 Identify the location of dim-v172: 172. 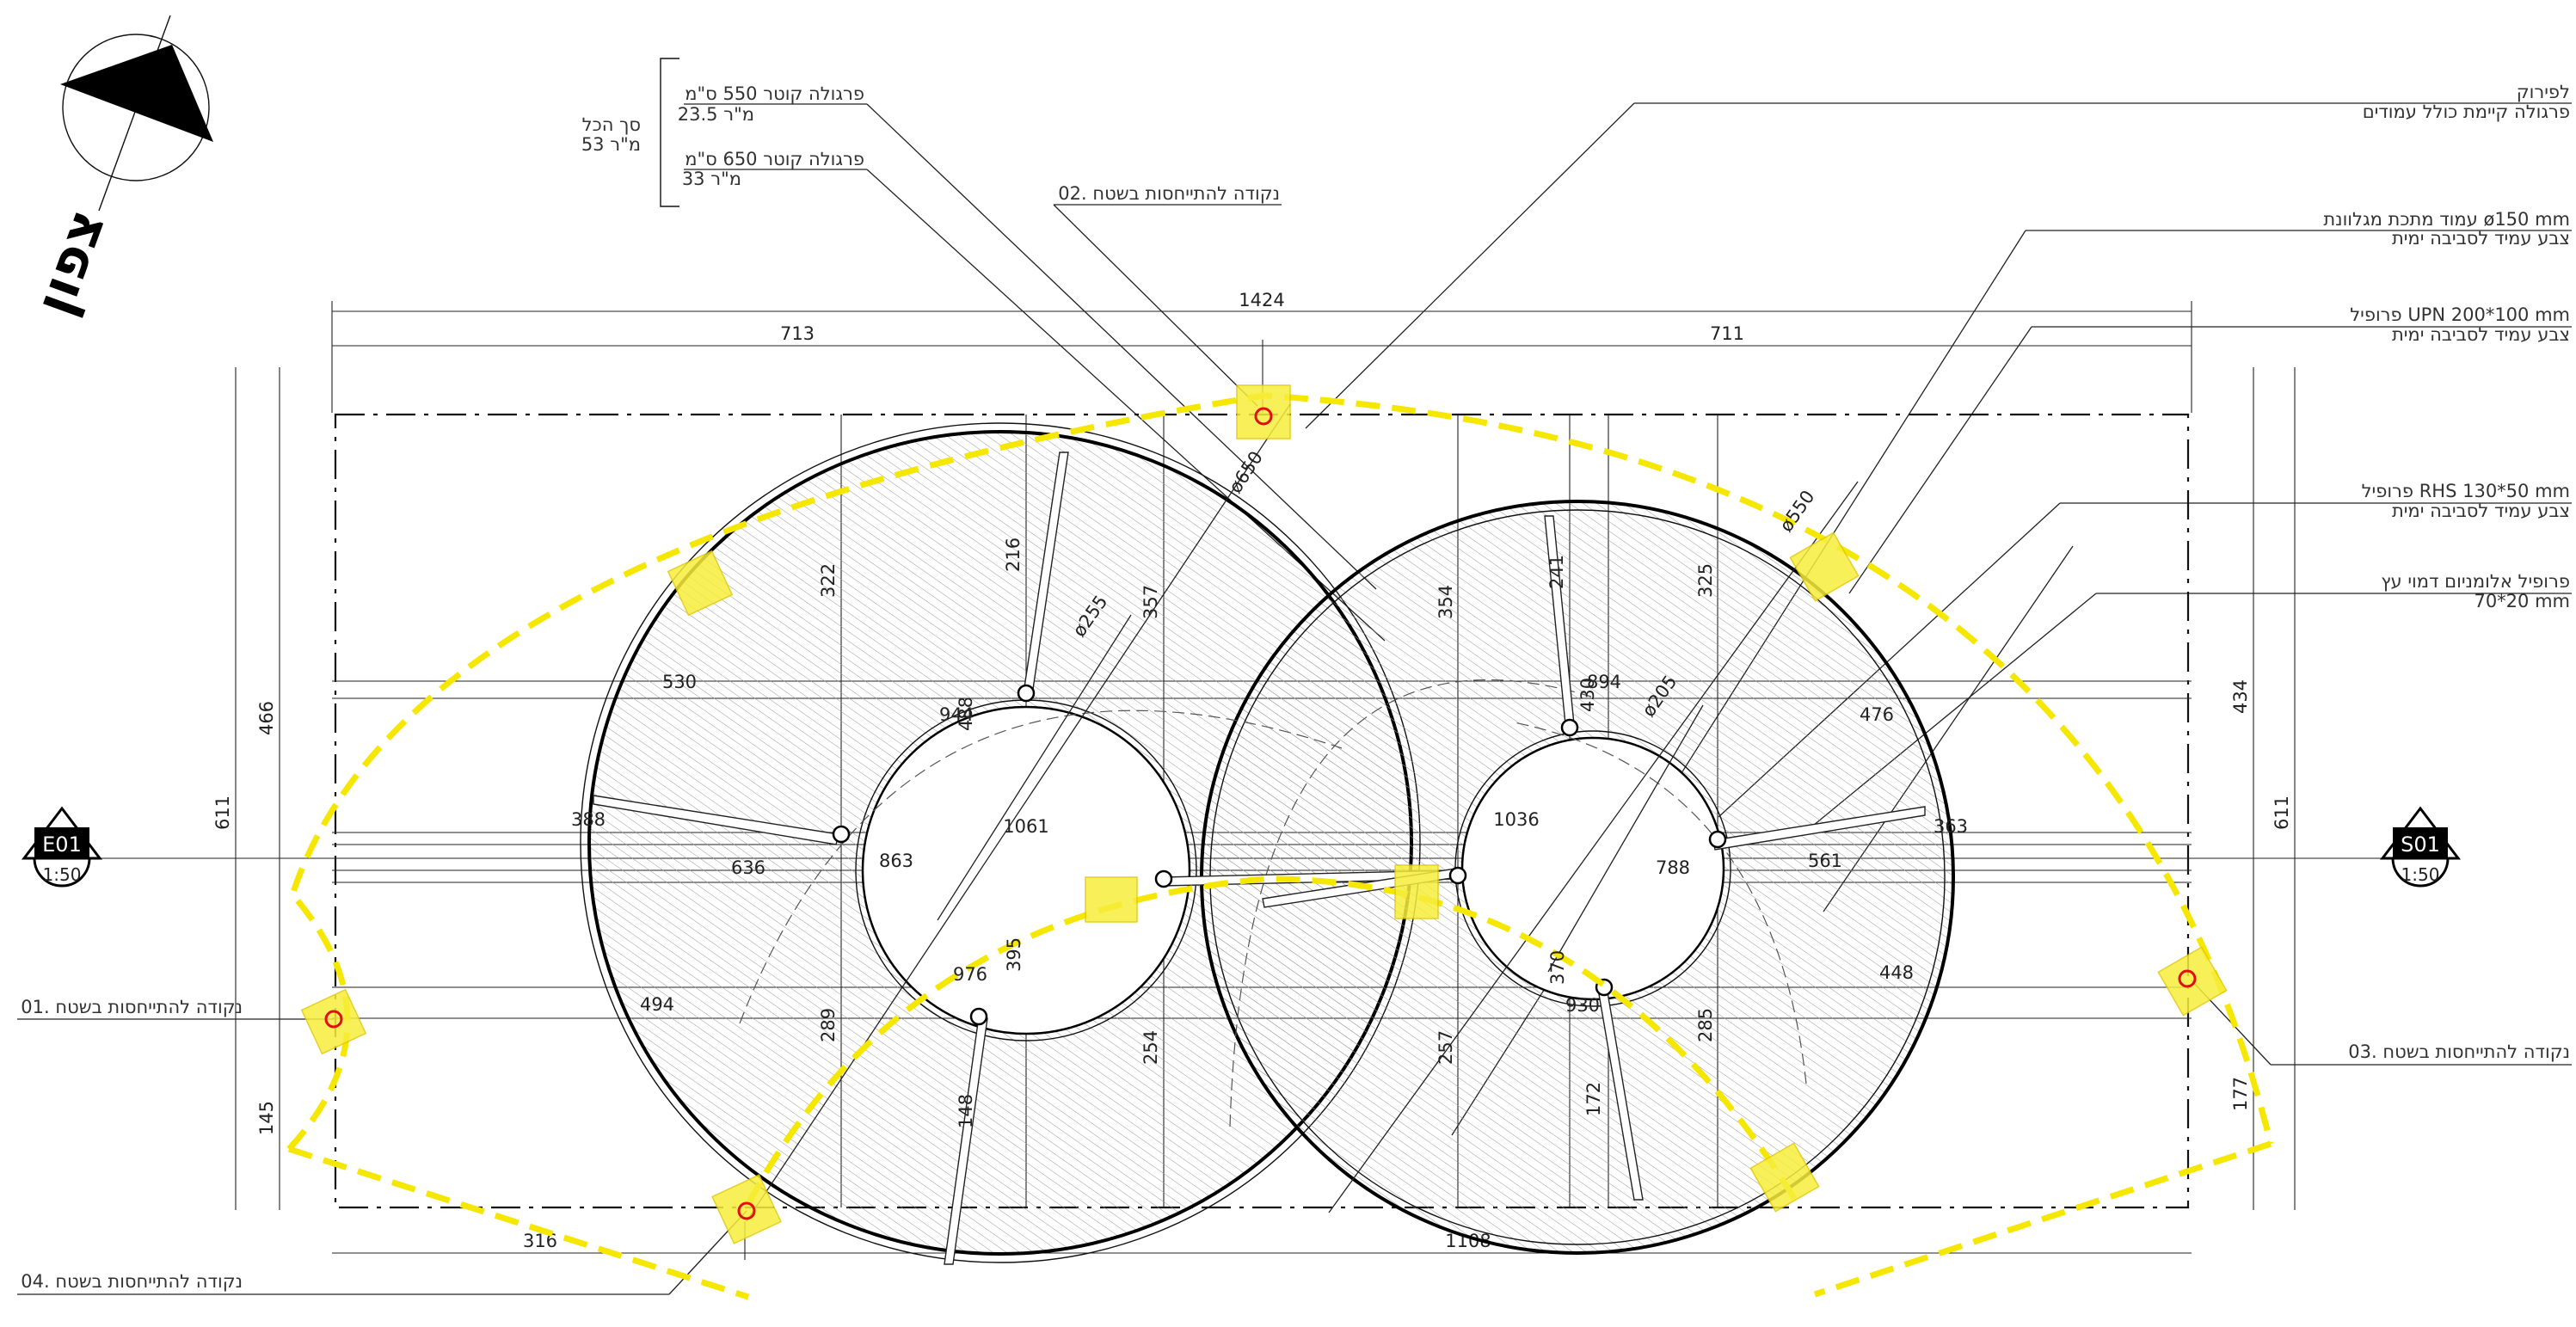
(1593, 1099).